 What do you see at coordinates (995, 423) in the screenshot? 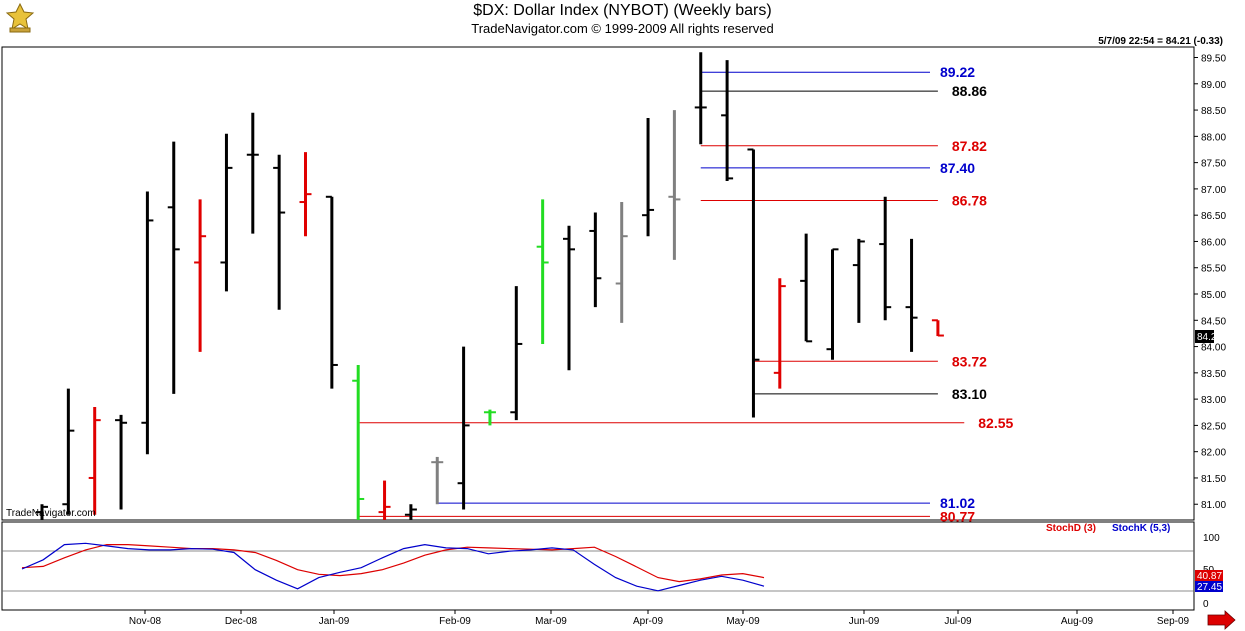
I see `level-label: 82.55` at bounding box center [995, 423].